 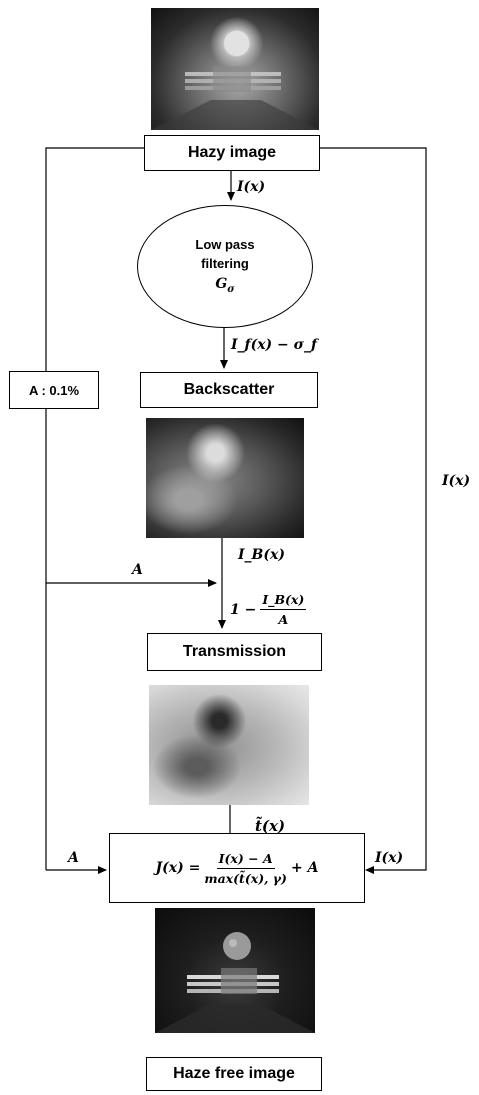 I want to click on hazy-scene-illustration, so click(x=235, y=98).